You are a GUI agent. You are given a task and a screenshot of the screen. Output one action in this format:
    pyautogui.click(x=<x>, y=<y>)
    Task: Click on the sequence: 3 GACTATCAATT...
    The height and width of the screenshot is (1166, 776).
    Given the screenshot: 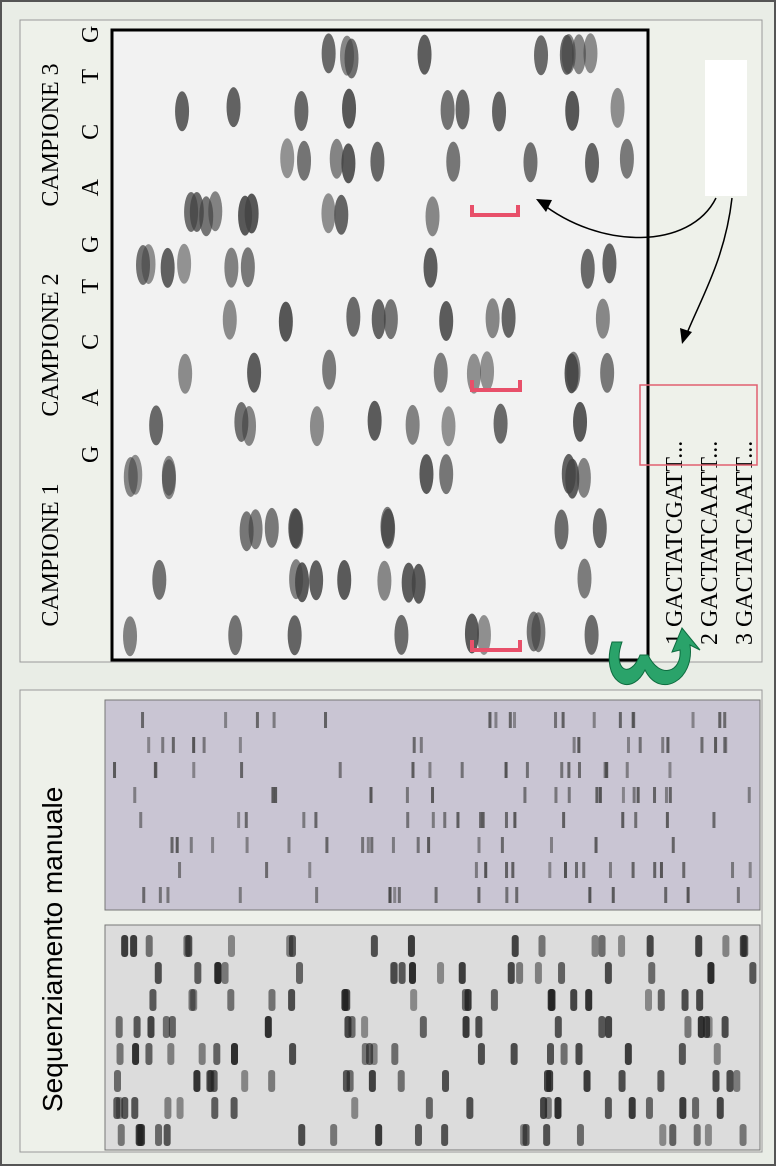 What is the action you would take?
    pyautogui.click(x=745, y=543)
    